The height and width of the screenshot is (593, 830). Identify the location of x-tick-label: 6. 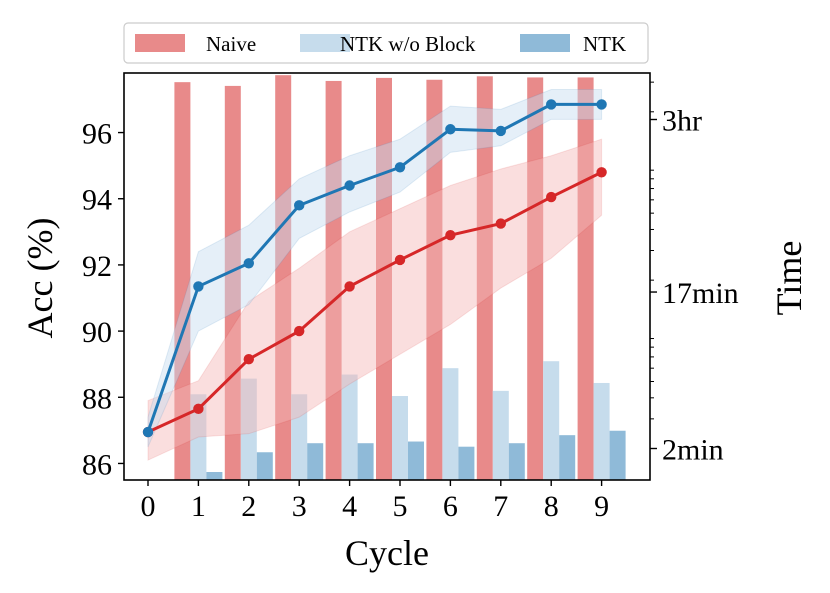
(450, 506).